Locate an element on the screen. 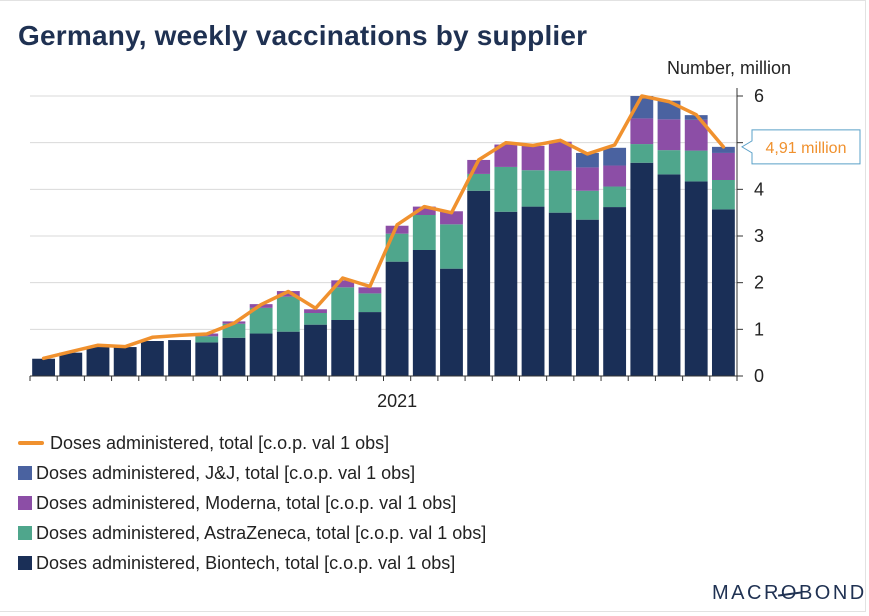  bar-segment-s0-w23 is located at coordinates (669, 275).